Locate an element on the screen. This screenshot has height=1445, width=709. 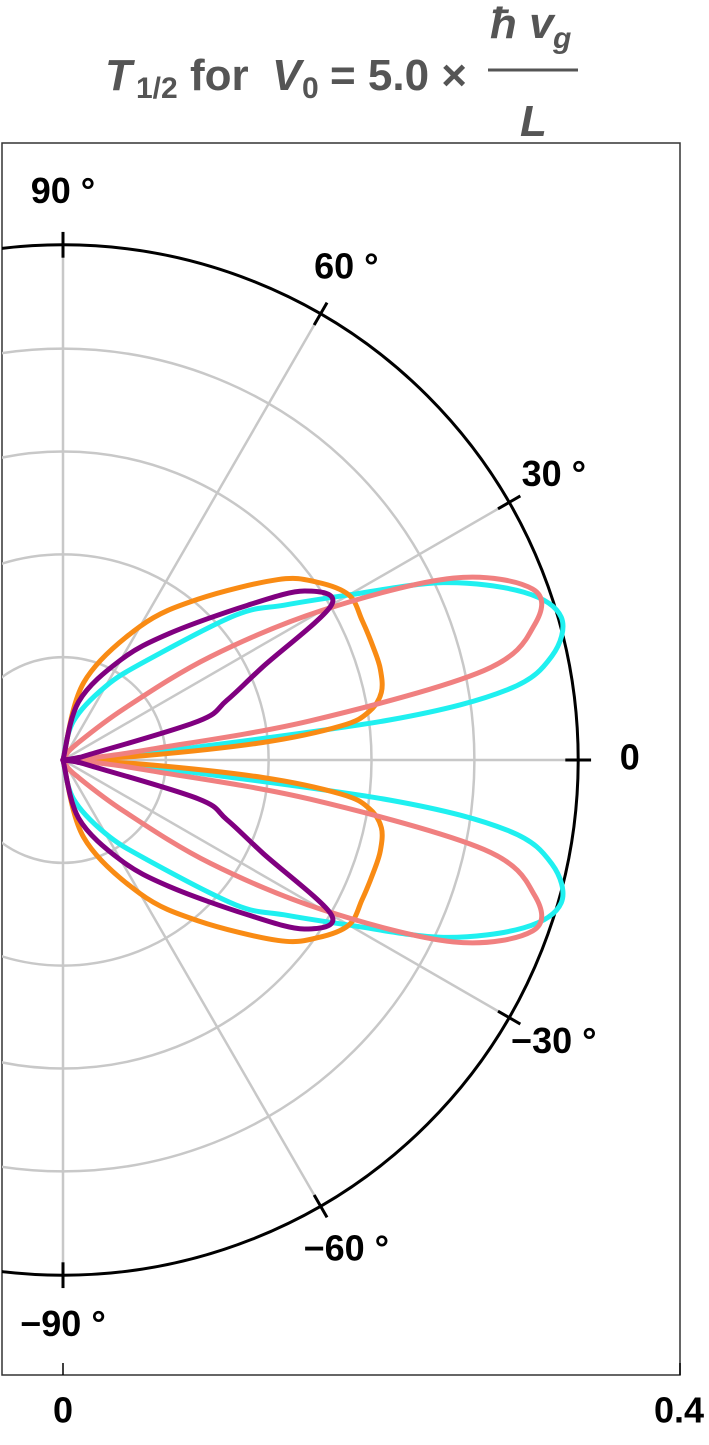
angle-tick-label: −30 ° is located at coordinates (553, 1040).